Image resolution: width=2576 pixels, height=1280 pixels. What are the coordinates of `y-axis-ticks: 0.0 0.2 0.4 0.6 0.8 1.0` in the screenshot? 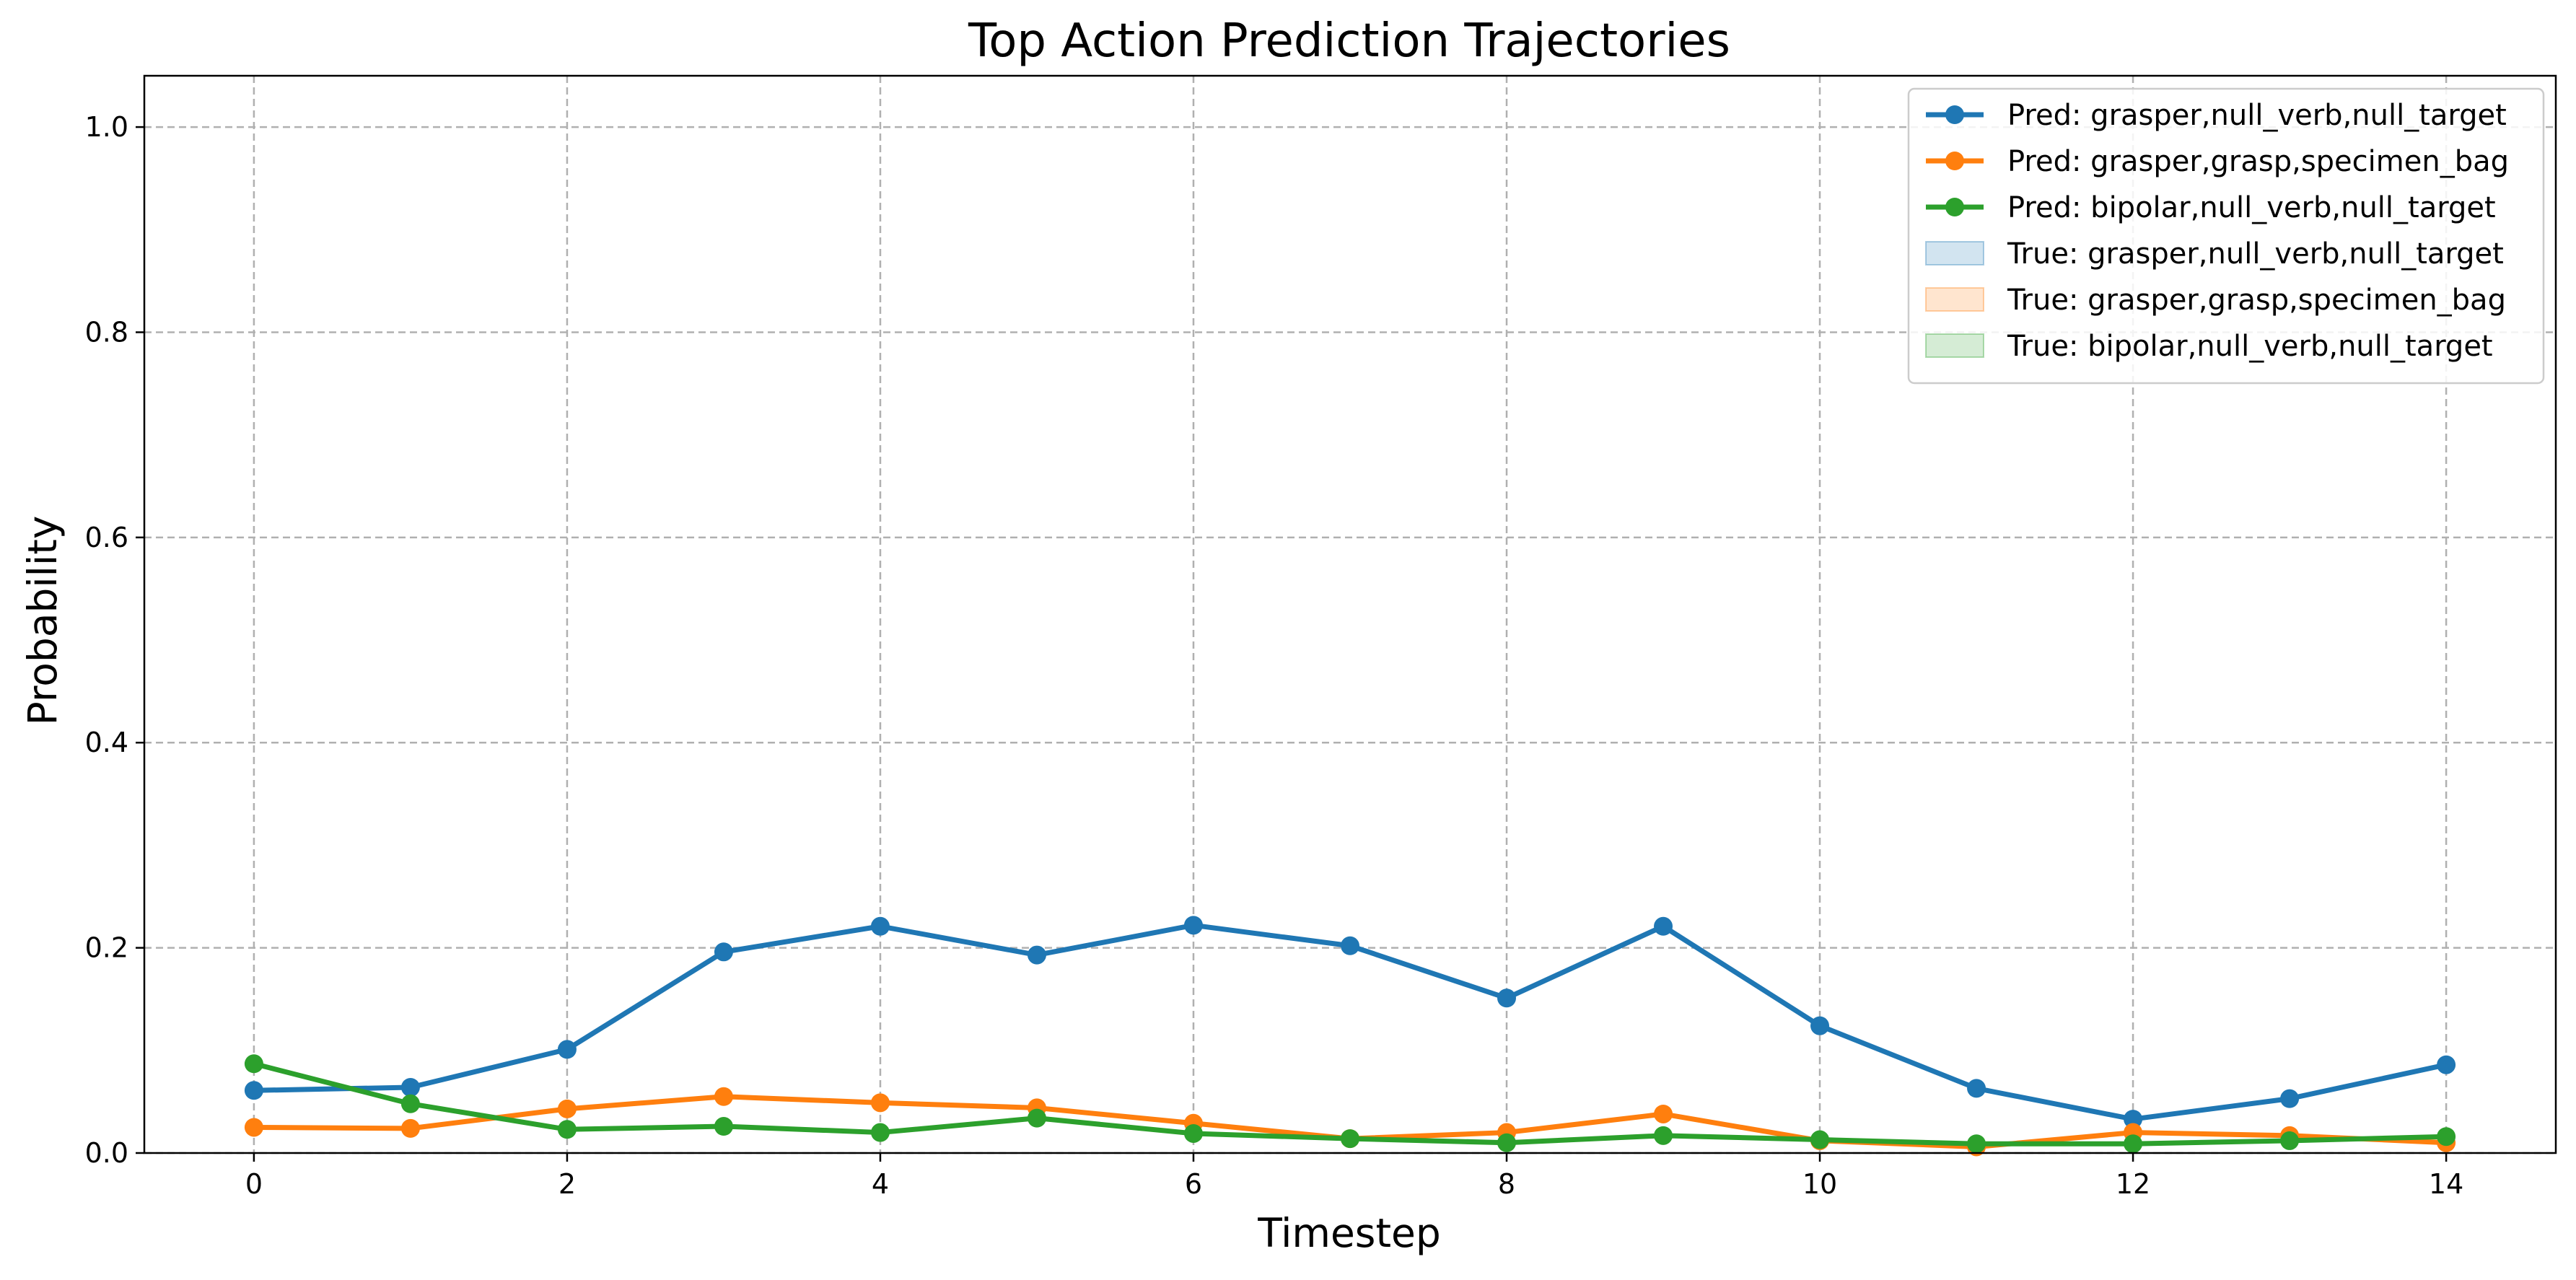 It's located at (114, 640).